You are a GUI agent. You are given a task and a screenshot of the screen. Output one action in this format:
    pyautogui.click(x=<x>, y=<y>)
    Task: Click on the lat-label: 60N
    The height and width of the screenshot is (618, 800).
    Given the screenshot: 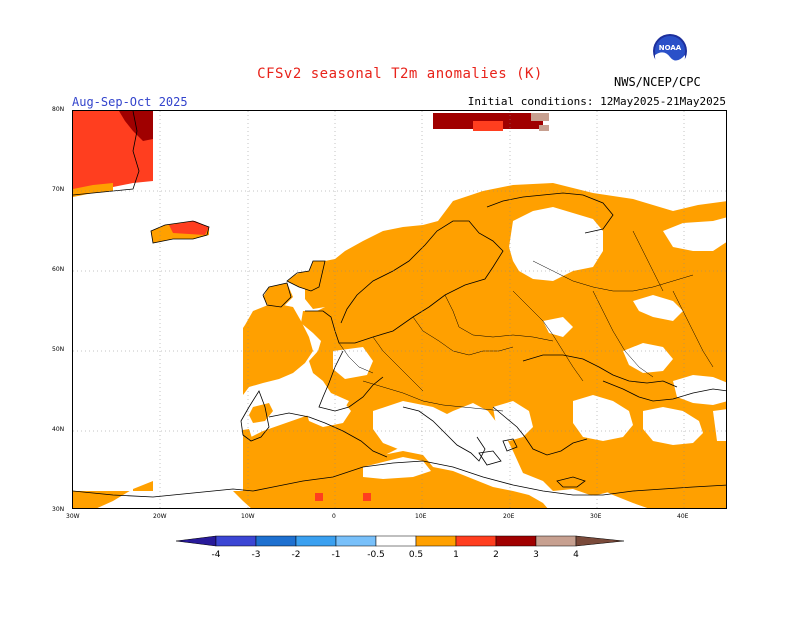 What is the action you would take?
    pyautogui.click(x=58, y=269)
    